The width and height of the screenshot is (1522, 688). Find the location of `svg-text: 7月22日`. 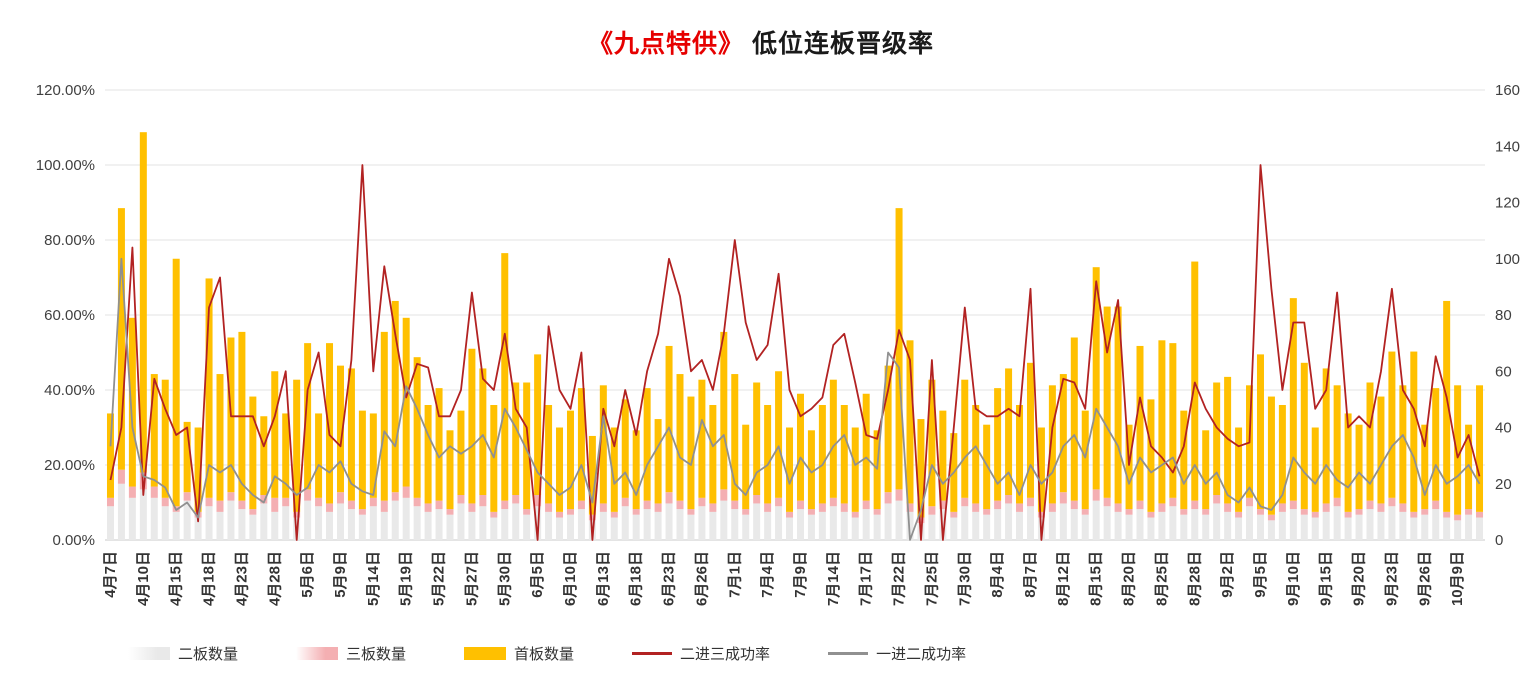

svg-text: 7月22日 is located at coordinates (899, 578).